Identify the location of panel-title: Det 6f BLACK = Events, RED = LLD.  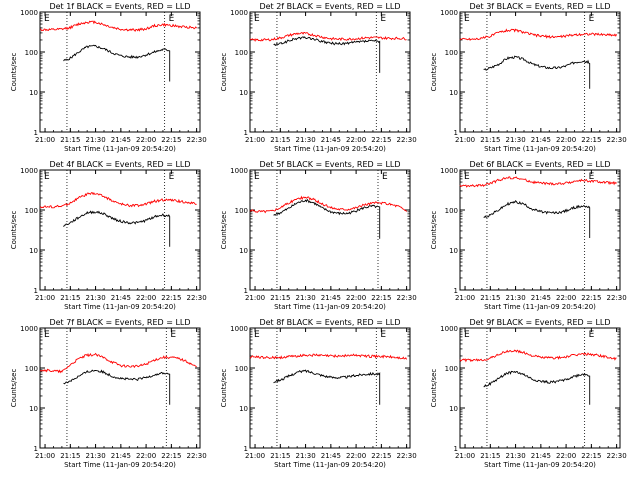
(539, 164).